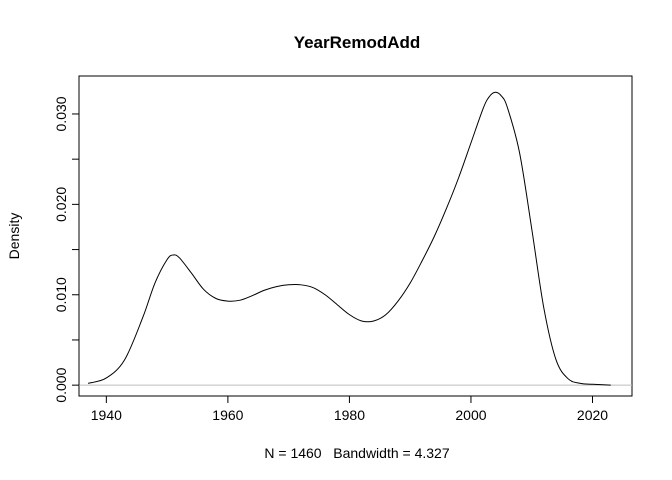 The width and height of the screenshot is (672, 480). What do you see at coordinates (349, 415) in the screenshot?
I see `x-tick-label: 1980` at bounding box center [349, 415].